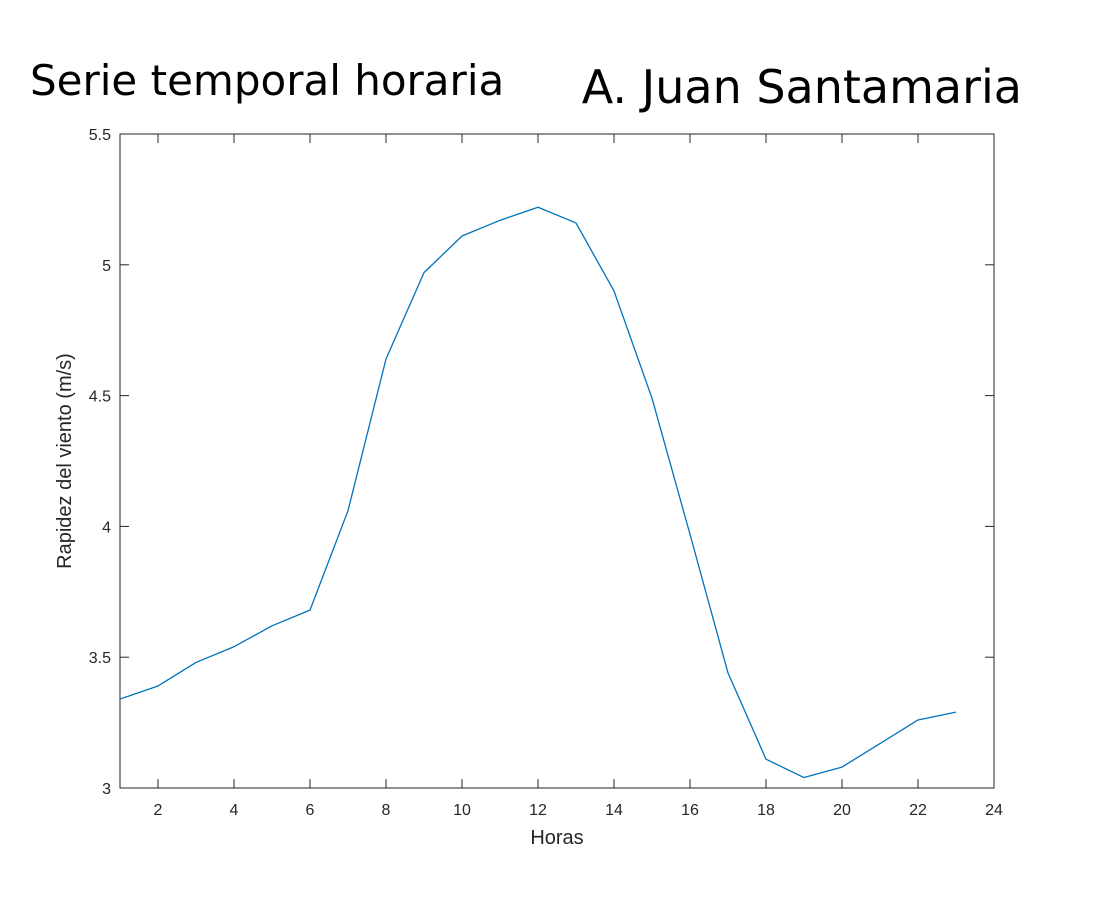 This screenshot has width=1096, height=897. What do you see at coordinates (842, 810) in the screenshot?
I see `x-tick-label: 20` at bounding box center [842, 810].